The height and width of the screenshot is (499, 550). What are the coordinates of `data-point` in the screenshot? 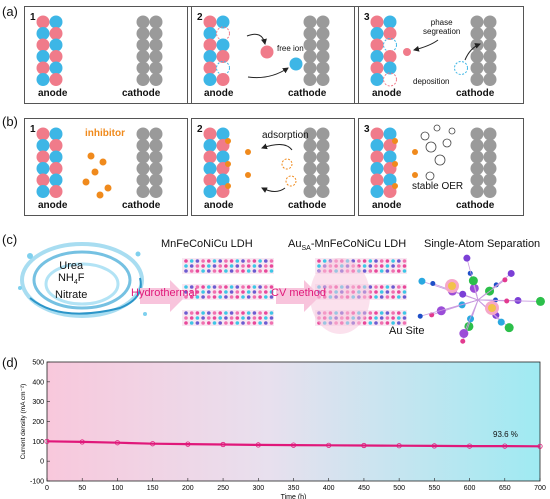 It's located at (469, 446).